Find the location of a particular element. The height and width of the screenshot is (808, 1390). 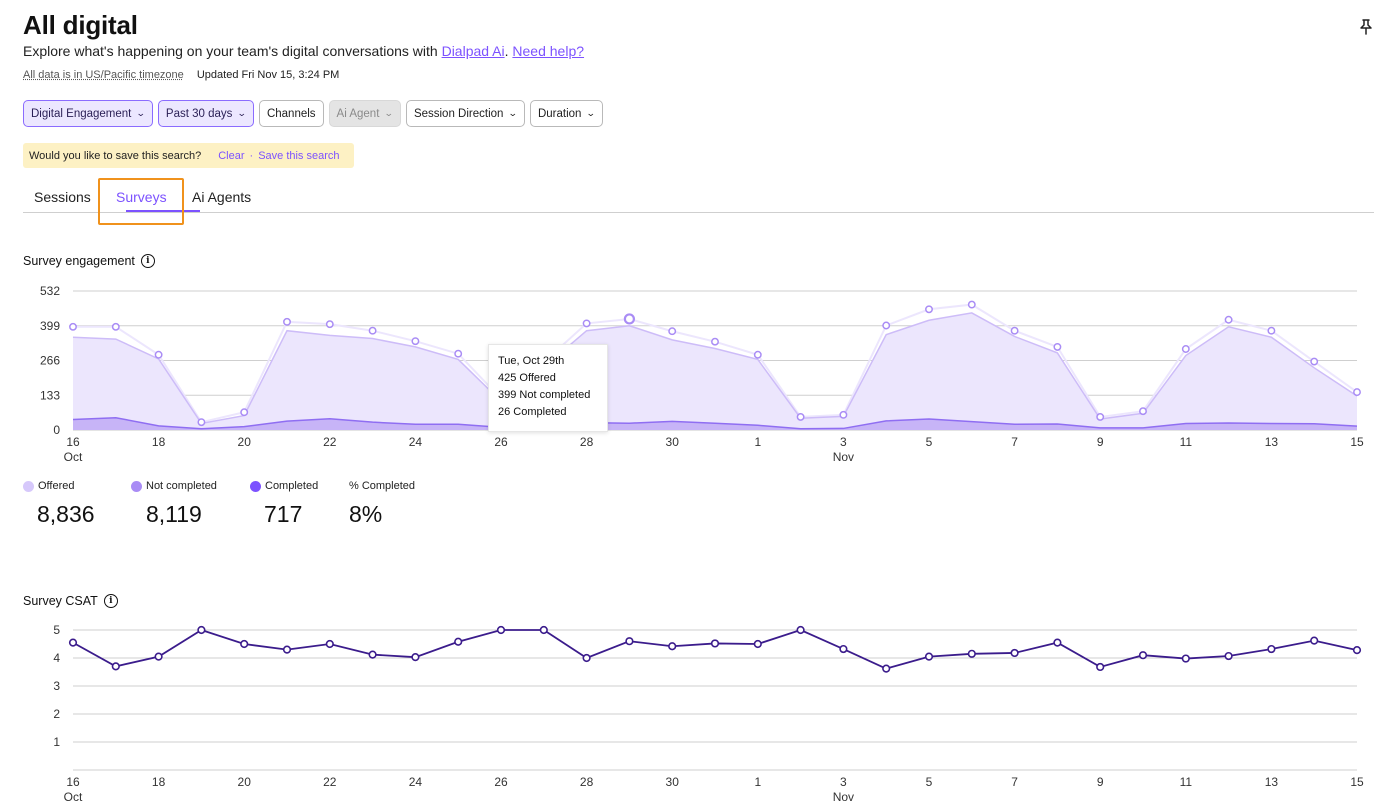

clear-search-link: Clear is located at coordinates (231, 155).